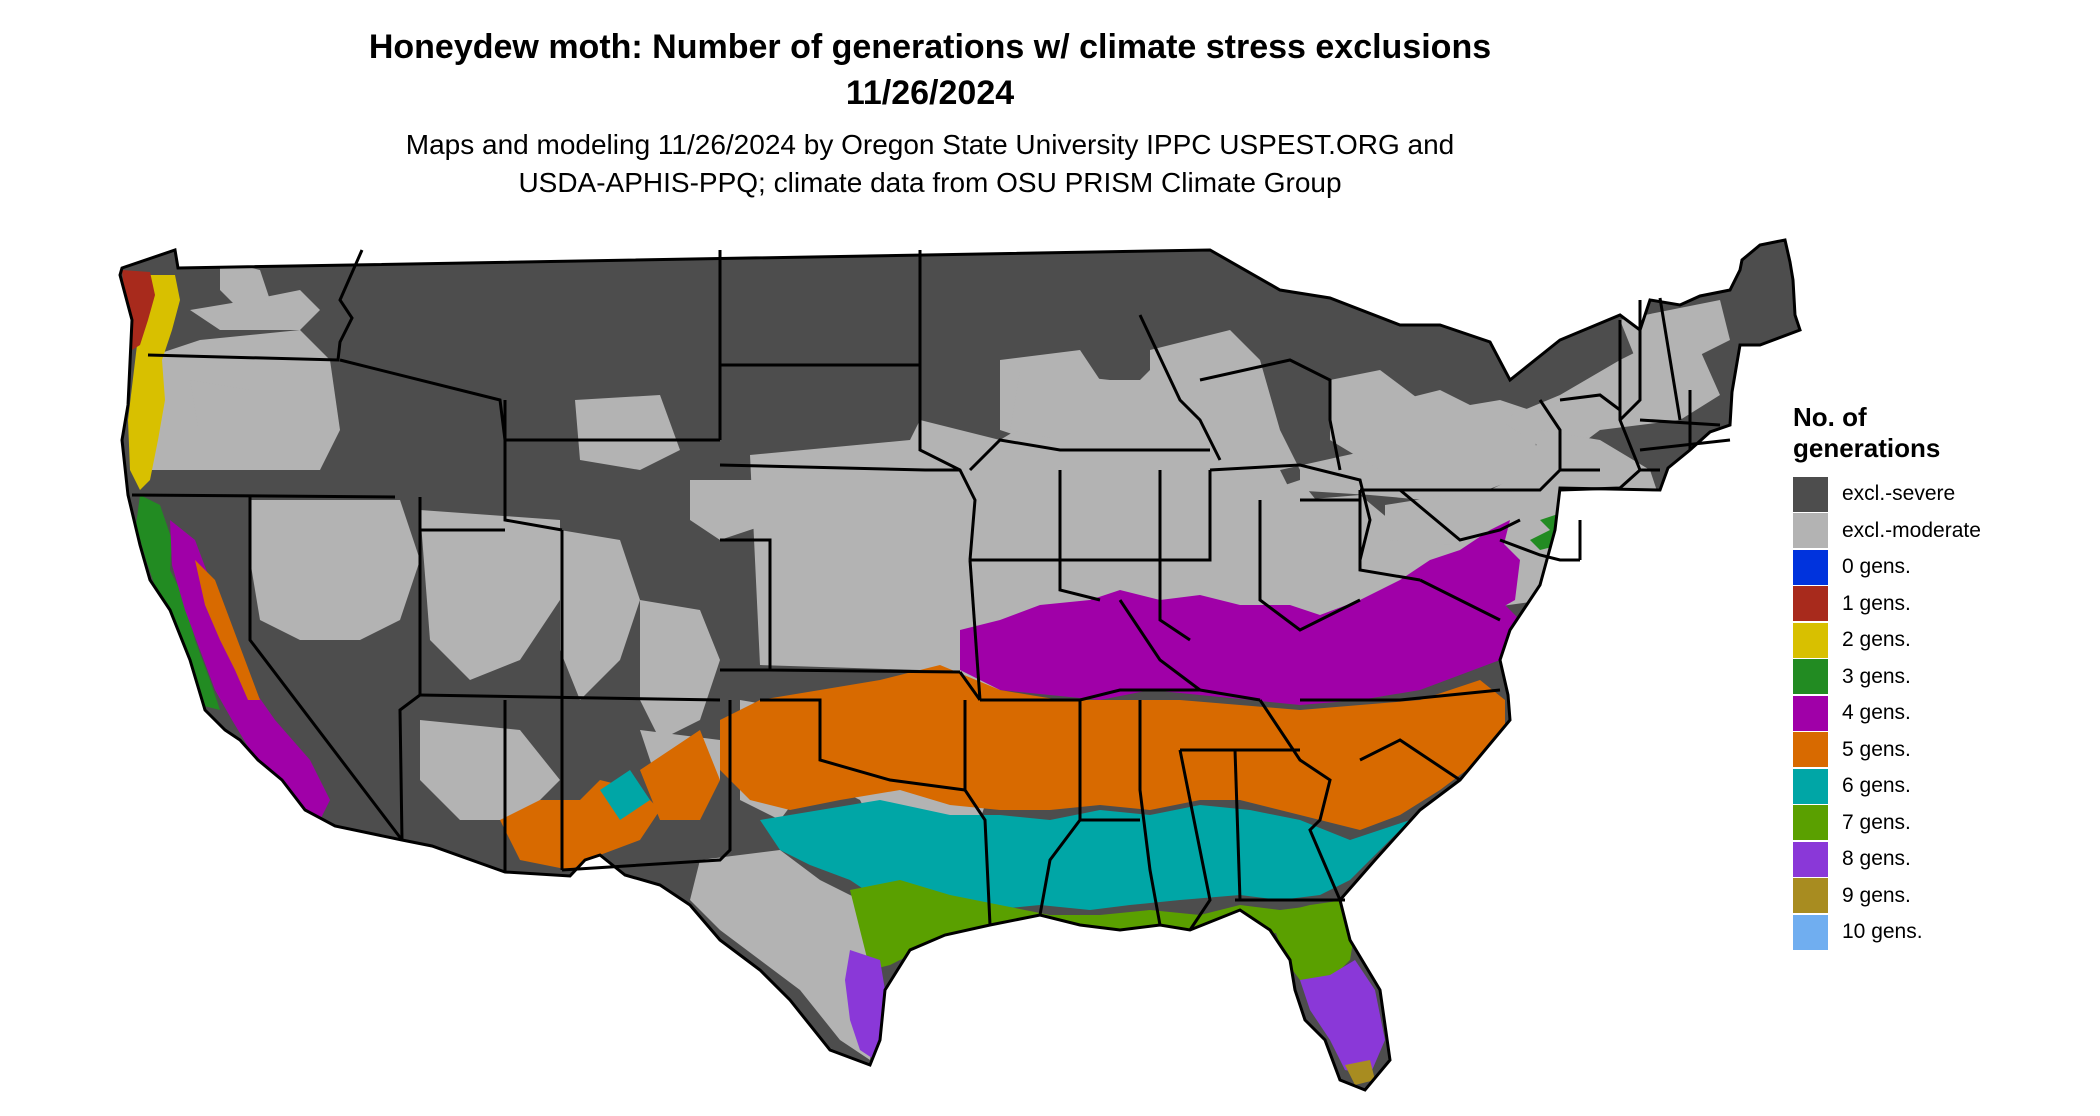 The image size is (2100, 1116). I want to click on legend-label: excl.-severe, so click(1899, 494).